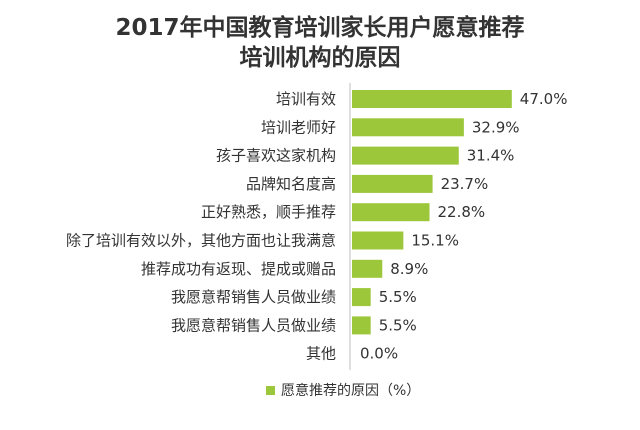 The width and height of the screenshot is (640, 430). Describe the element at coordinates (321, 354) in the screenshot. I see `category-label: 其他` at that location.